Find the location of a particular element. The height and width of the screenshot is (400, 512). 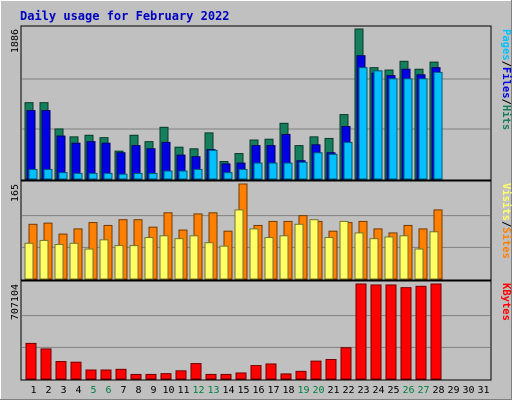

legend-visits_sites: Visits/Sites is located at coordinates (506, 221).